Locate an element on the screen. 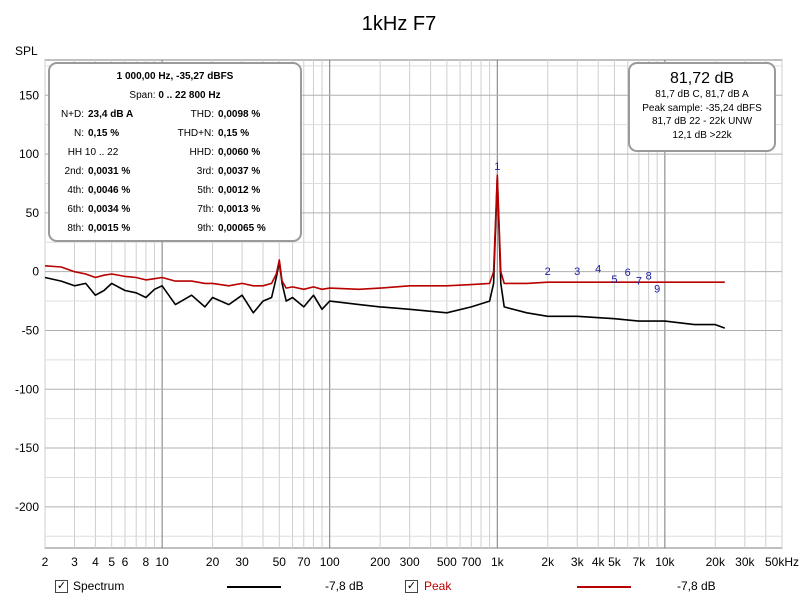 Image resolution: width=800 pixels, height=600 pixels. y-tick-label: 100 is located at coordinates (29, 154).